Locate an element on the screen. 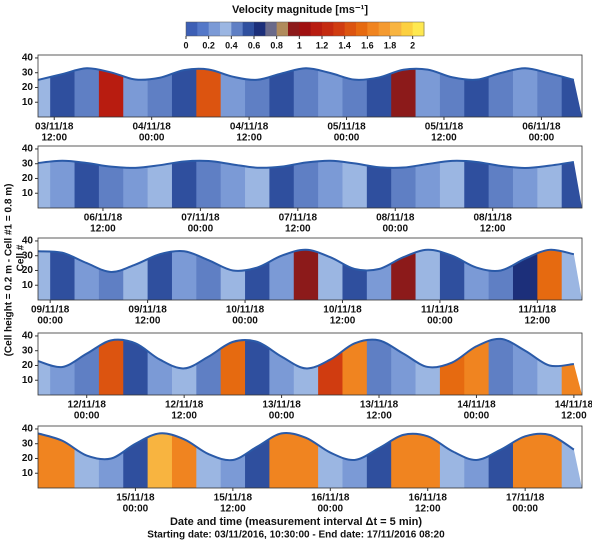  x-tick-label: 11/11/18 is located at coordinates (537, 310).